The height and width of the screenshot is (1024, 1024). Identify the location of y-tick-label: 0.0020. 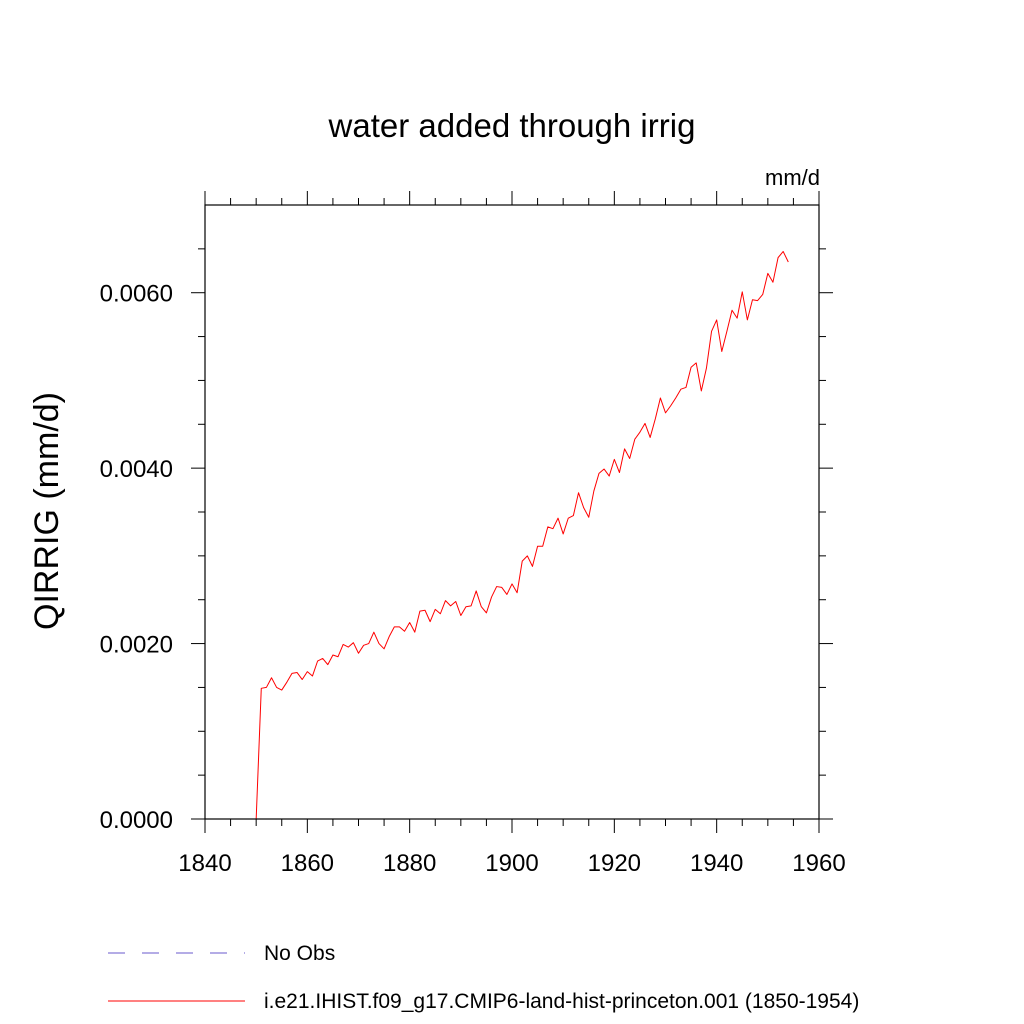
(136, 645).